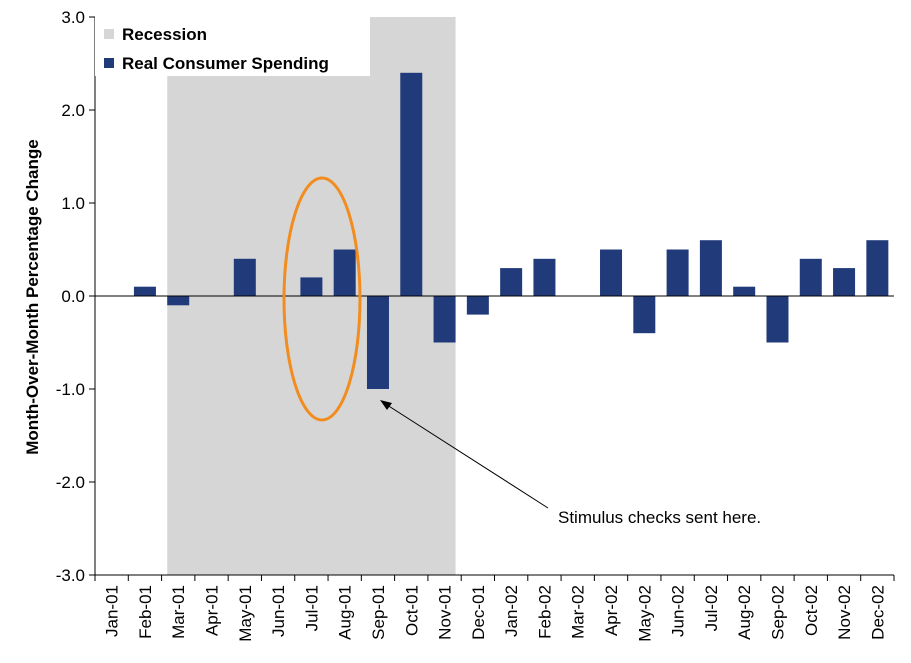  Describe the element at coordinates (744, 612) in the screenshot. I see `x-tick-label: Aug-02` at that location.